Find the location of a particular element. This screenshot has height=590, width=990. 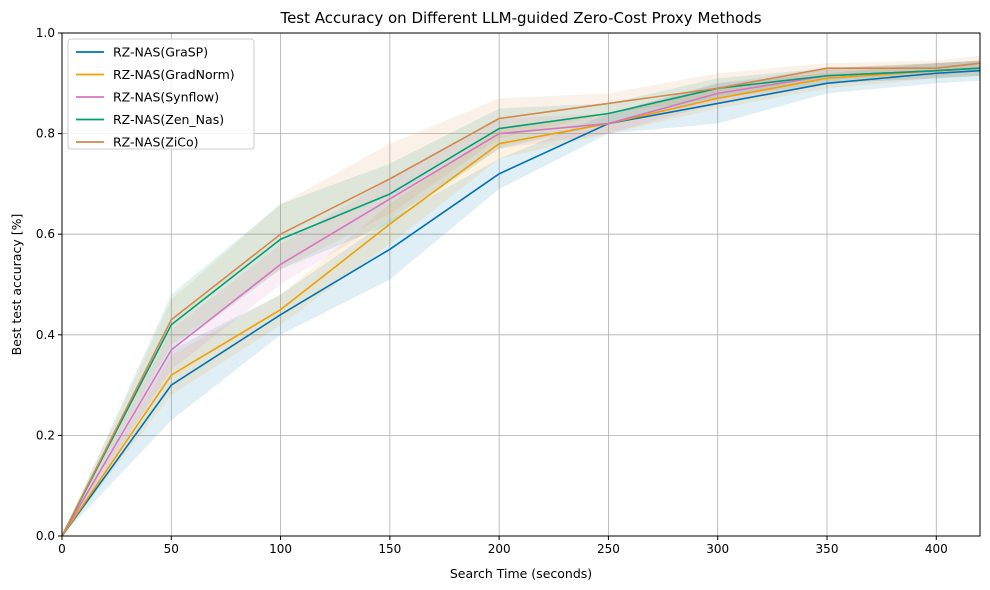

legend-label: RZ-NAS(Zen_Nas) is located at coordinates (168, 119).